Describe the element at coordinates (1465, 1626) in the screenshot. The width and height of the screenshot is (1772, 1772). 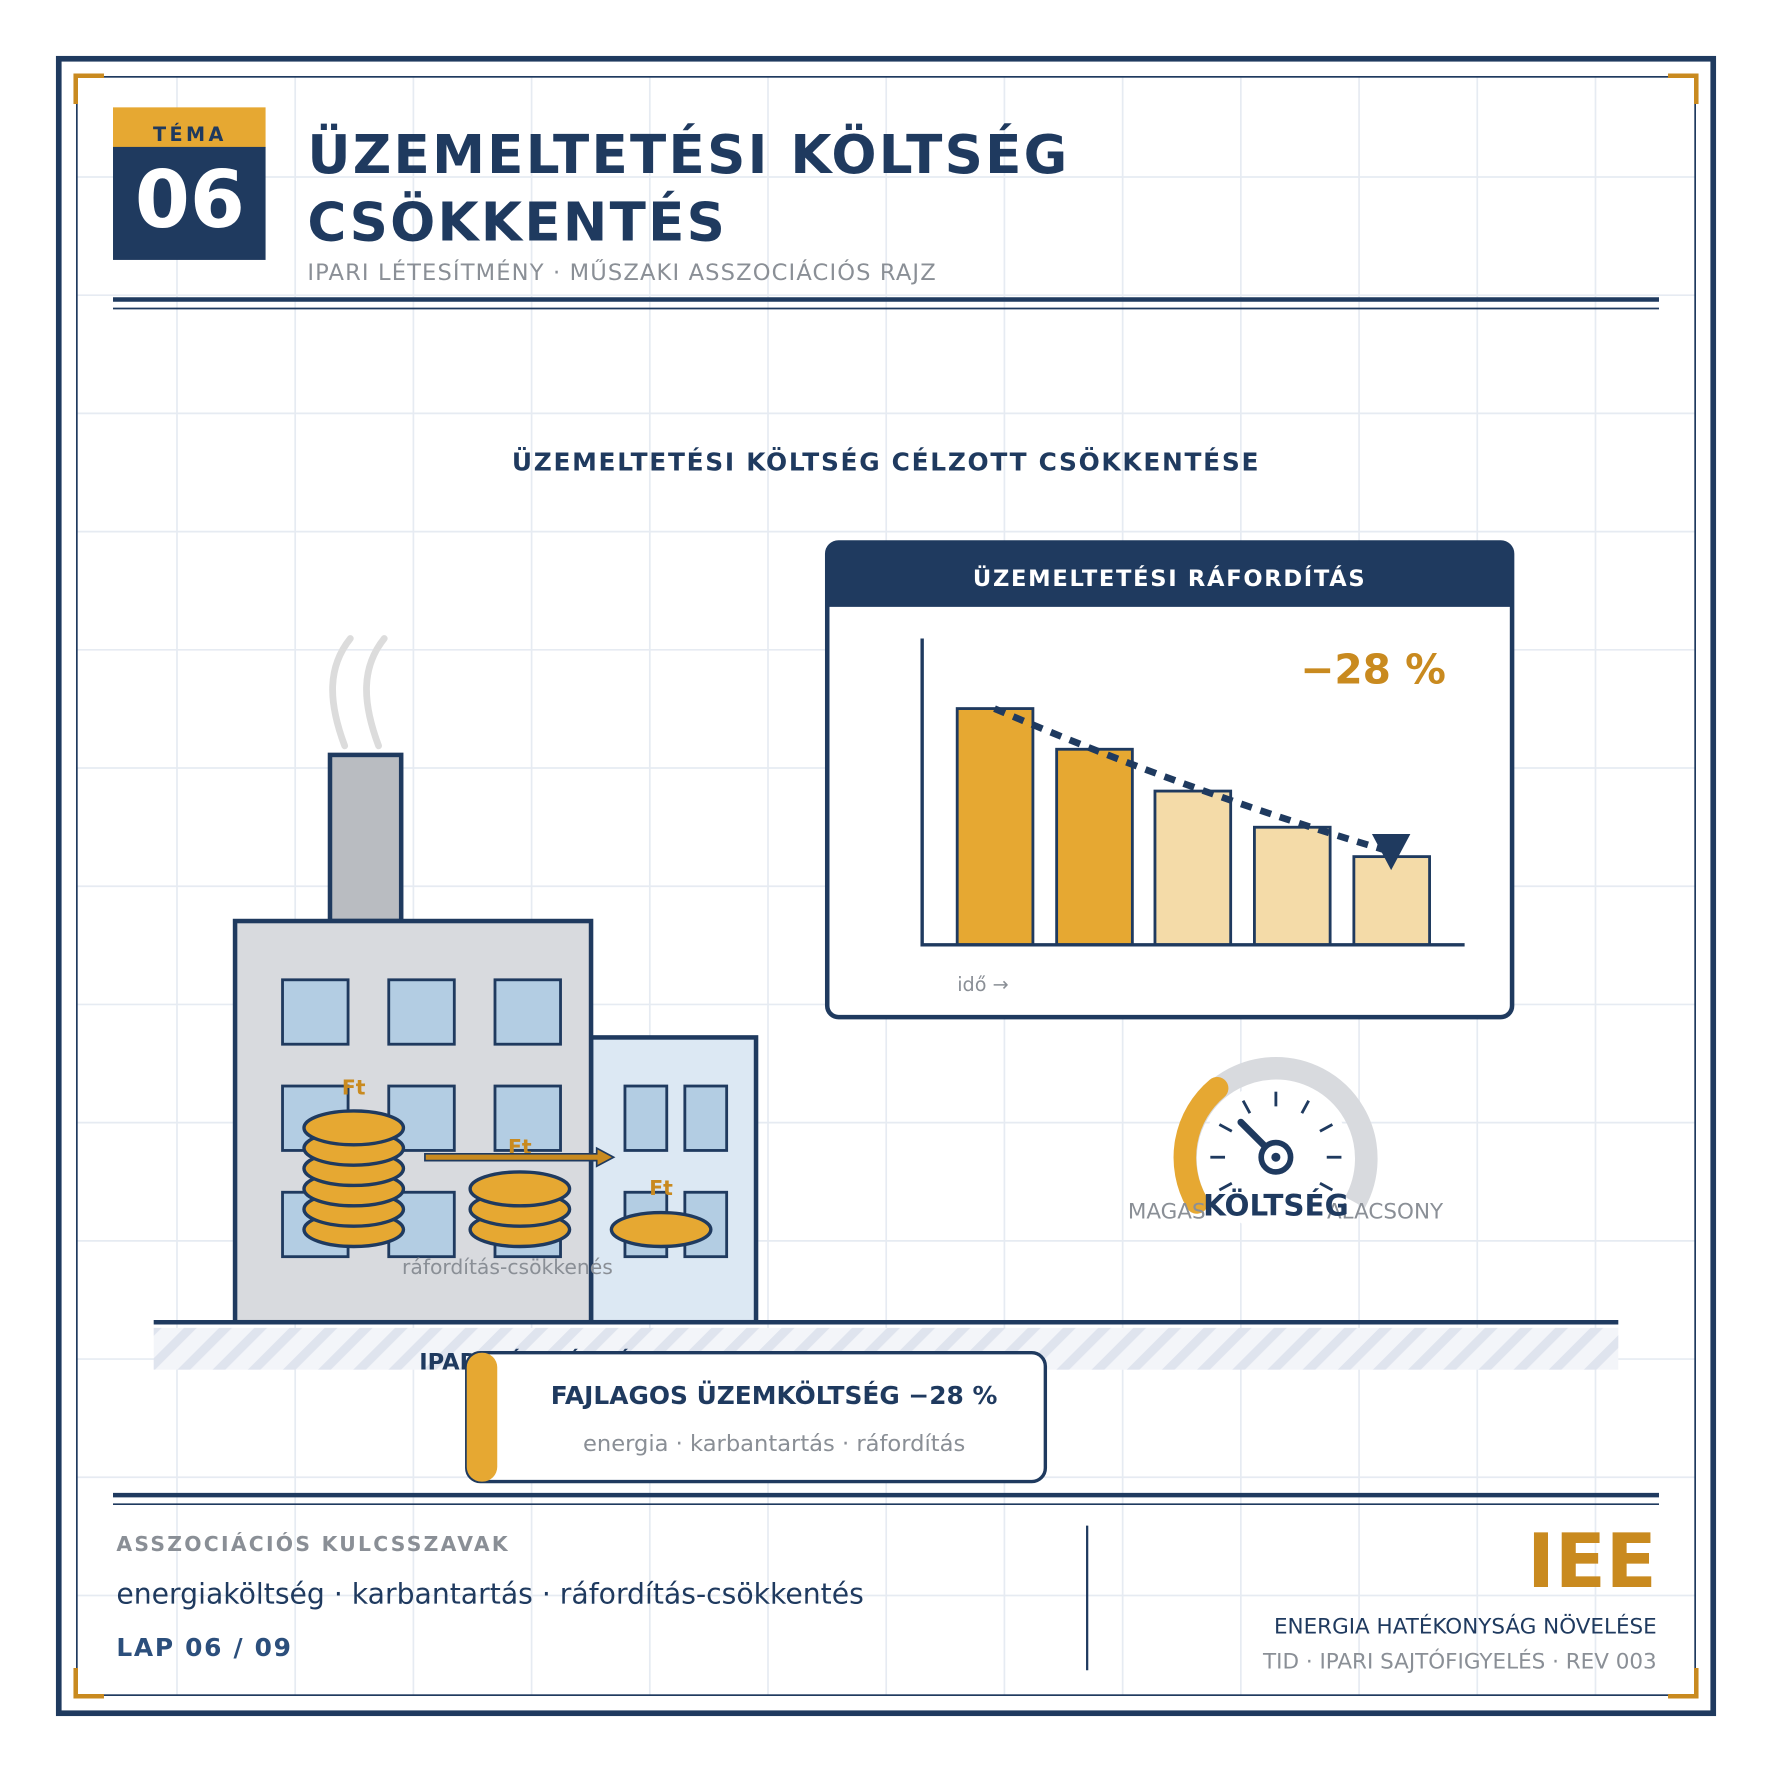
I see `brand-name: ENERGIA HATÉKONYSÁG NÖVELÉSE` at that location.